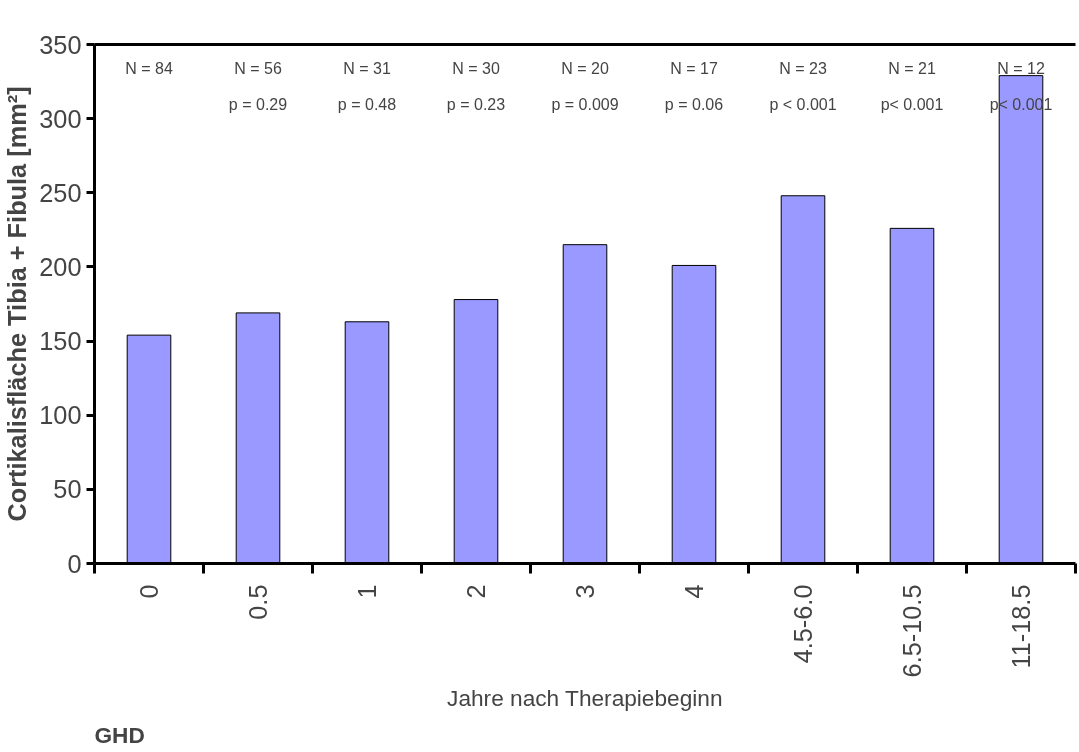  I want to click on annotation: p = 0.23, so click(476, 104).